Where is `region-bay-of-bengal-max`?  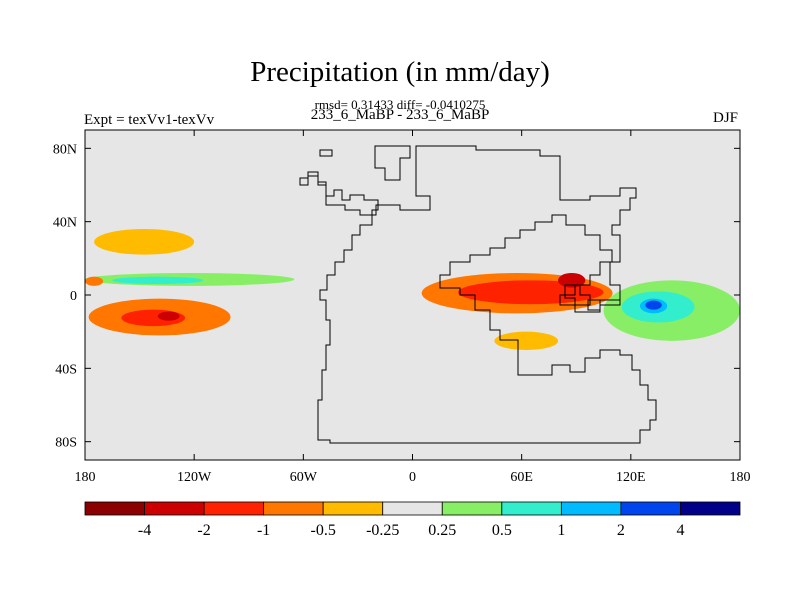
region-bay-of-bengal-max is located at coordinates (572, 280).